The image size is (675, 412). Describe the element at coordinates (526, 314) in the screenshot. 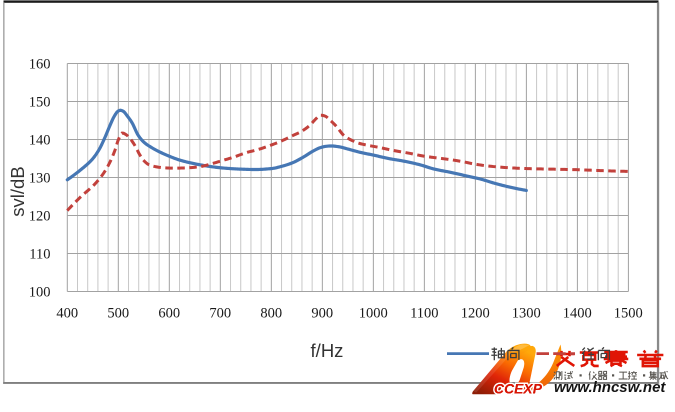

I see `svg-text: 1300` at that location.